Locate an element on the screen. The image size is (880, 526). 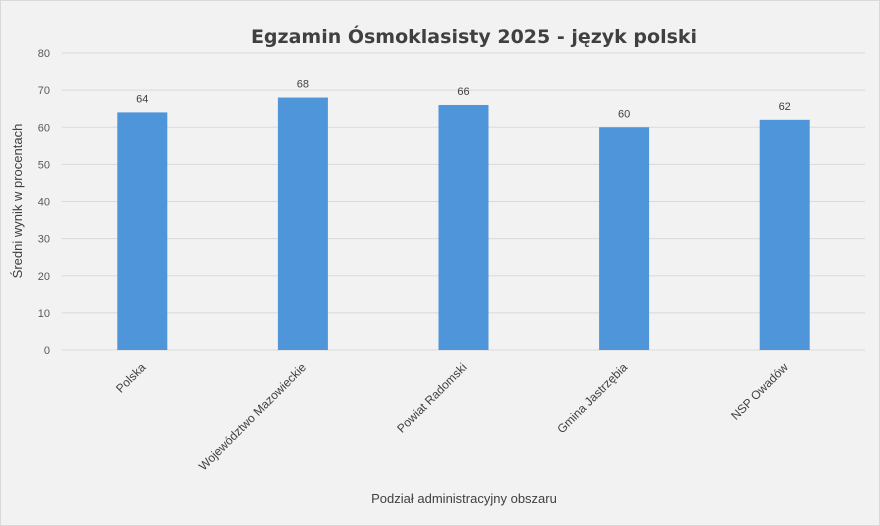
y-axis-title: Średni wynik w procentach is located at coordinates (17, 201).